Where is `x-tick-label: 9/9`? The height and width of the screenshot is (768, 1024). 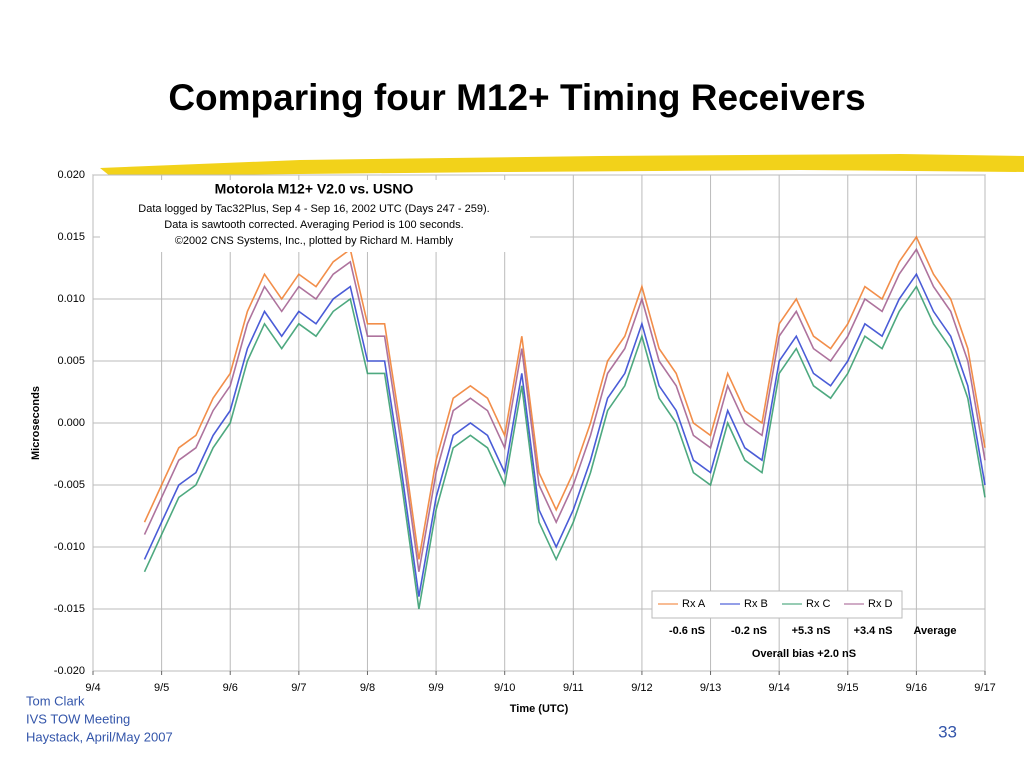
x-tick-label: 9/9 is located at coordinates (435, 688).